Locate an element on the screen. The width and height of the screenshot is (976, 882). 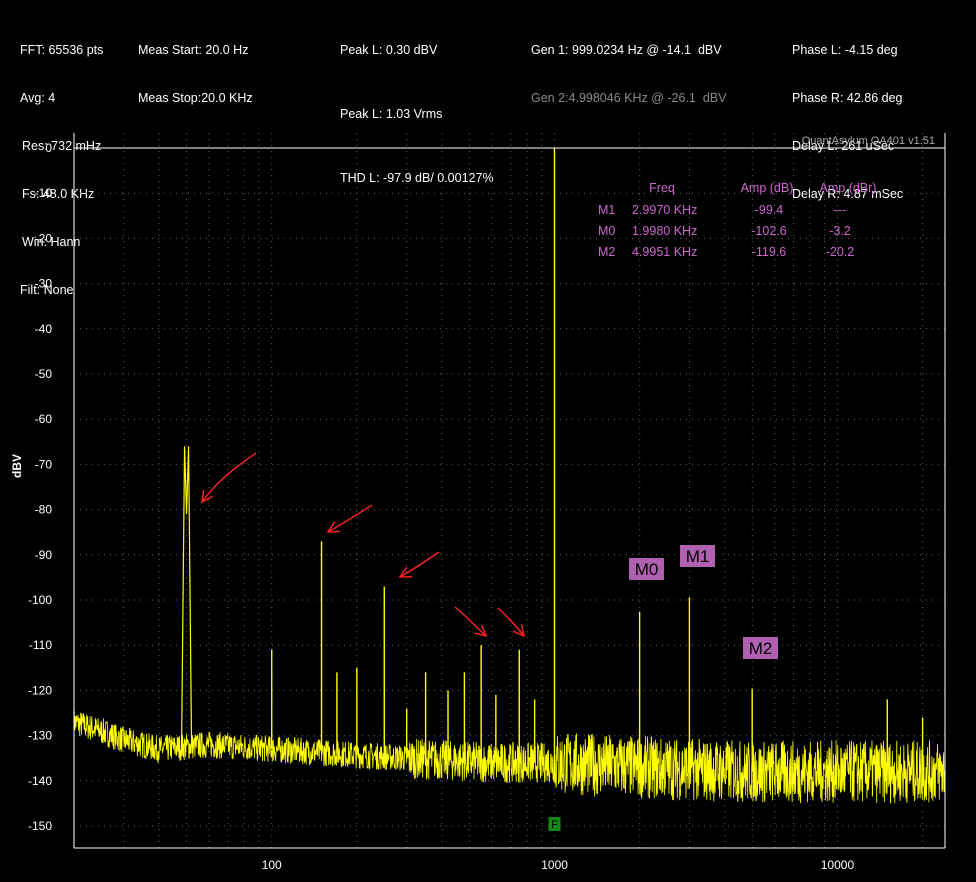
y-tick-label: -110 is located at coordinates (40, 645).